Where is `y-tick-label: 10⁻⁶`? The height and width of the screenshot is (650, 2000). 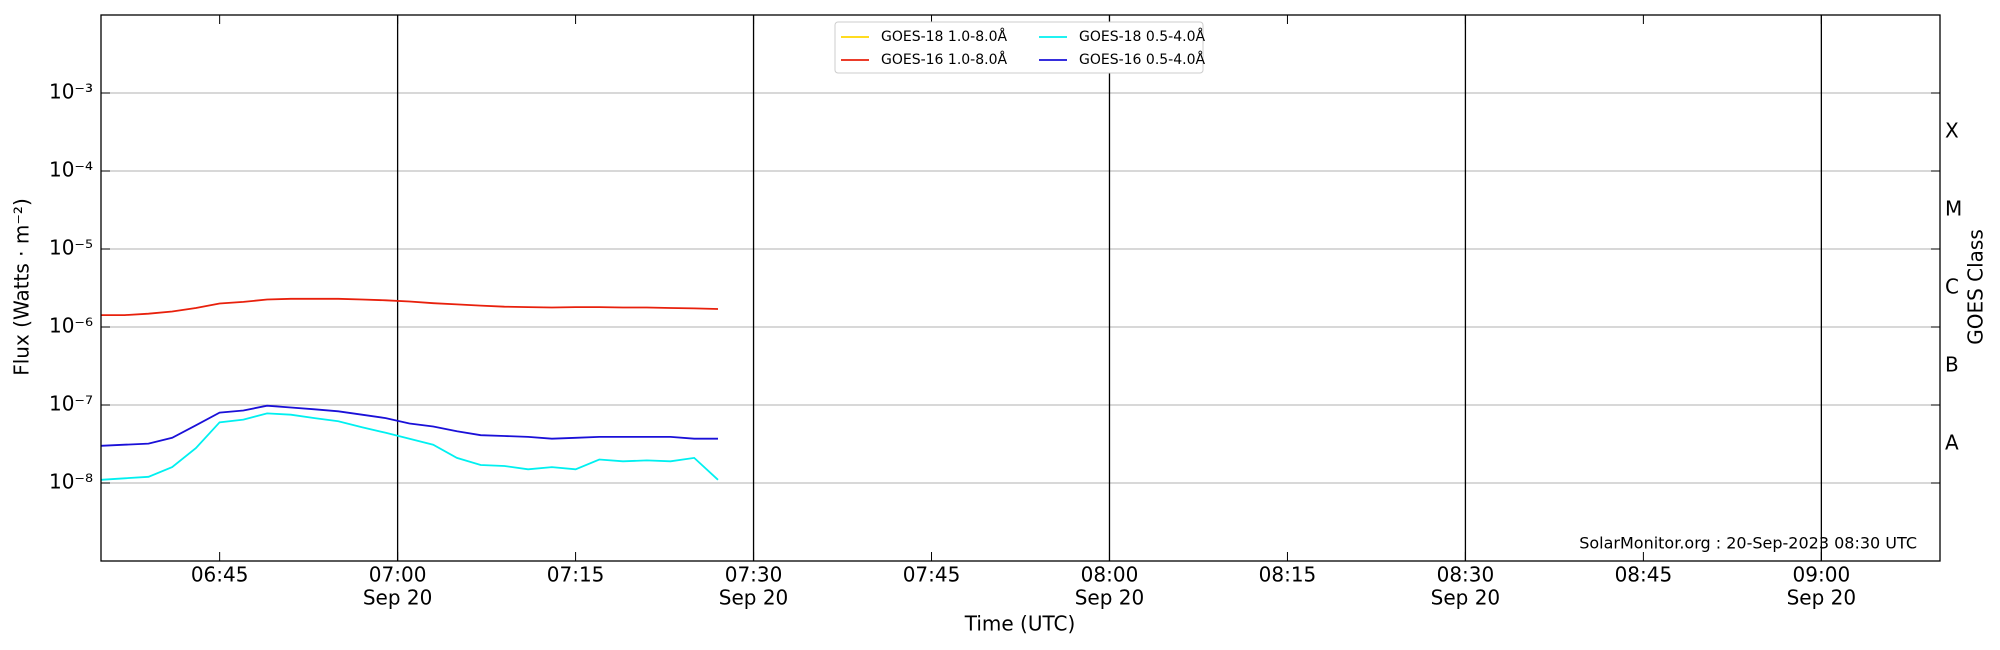
y-tick-label: 10⁻⁶ is located at coordinates (71, 326).